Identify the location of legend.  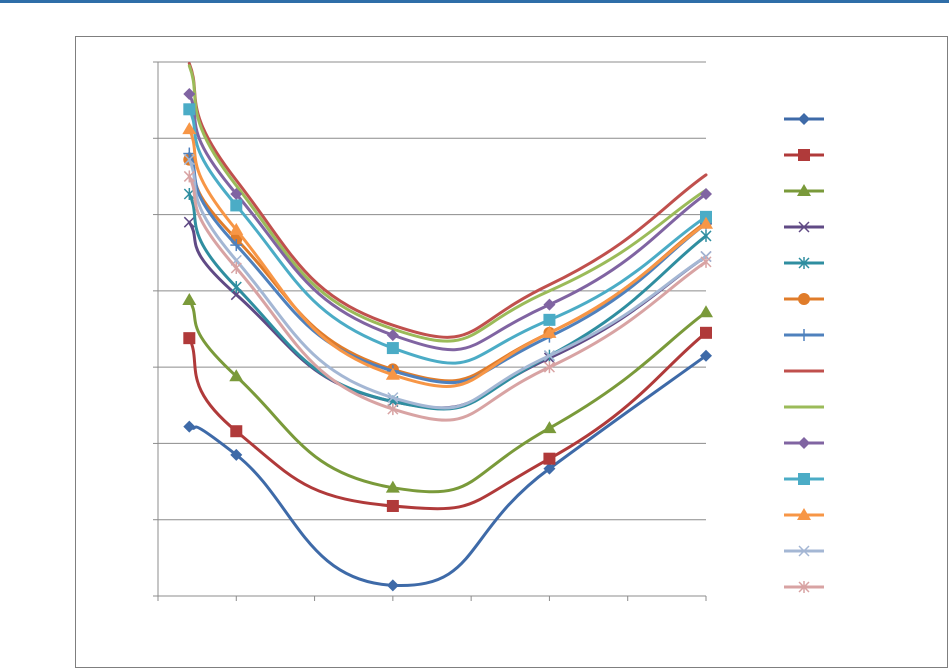
(804, 353).